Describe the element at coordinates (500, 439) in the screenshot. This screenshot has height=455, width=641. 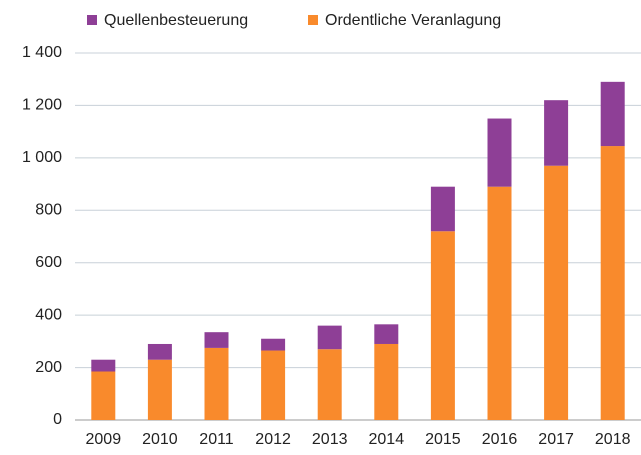
I see `x-tick-label: 2016` at that location.